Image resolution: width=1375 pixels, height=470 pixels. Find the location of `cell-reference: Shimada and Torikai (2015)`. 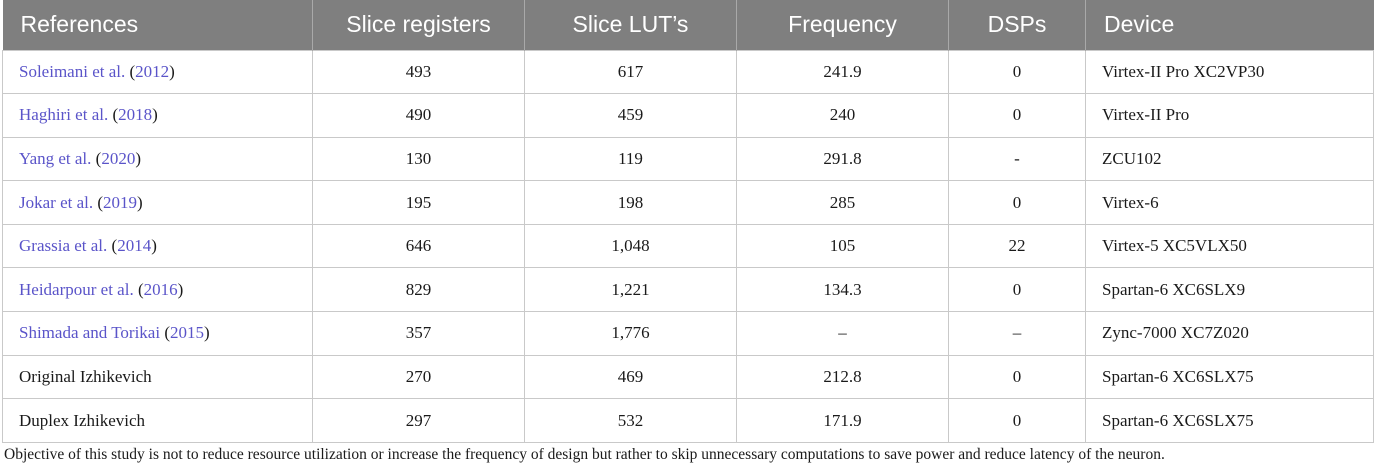

cell-reference: Shimada and Torikai (2015) is located at coordinates (157, 333).